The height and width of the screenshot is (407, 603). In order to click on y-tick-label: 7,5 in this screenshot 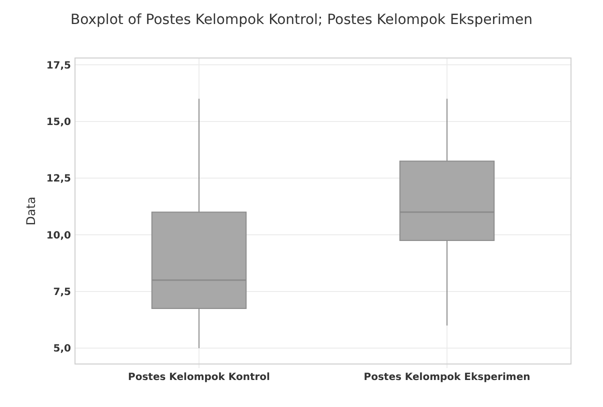, I will do `click(62, 292)`.